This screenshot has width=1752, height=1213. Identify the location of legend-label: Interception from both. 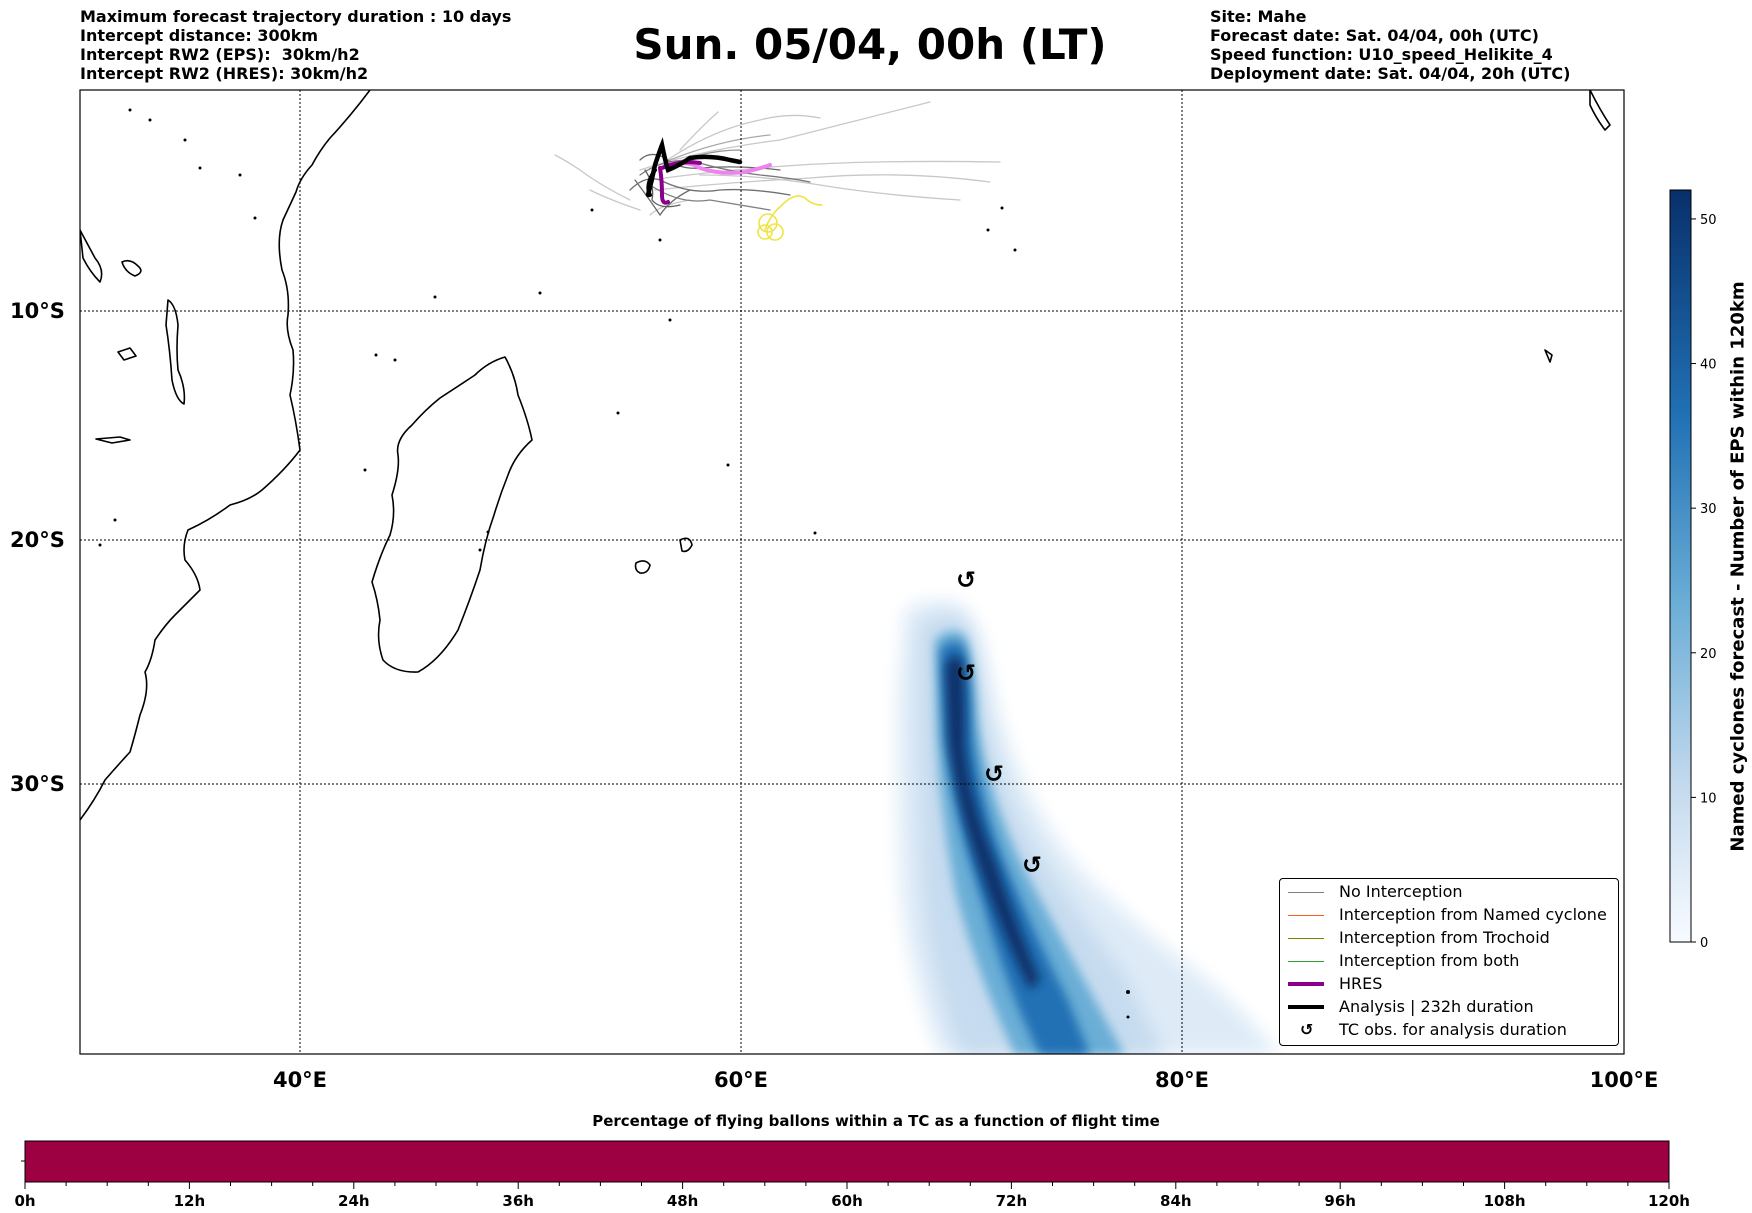
(1429, 960).